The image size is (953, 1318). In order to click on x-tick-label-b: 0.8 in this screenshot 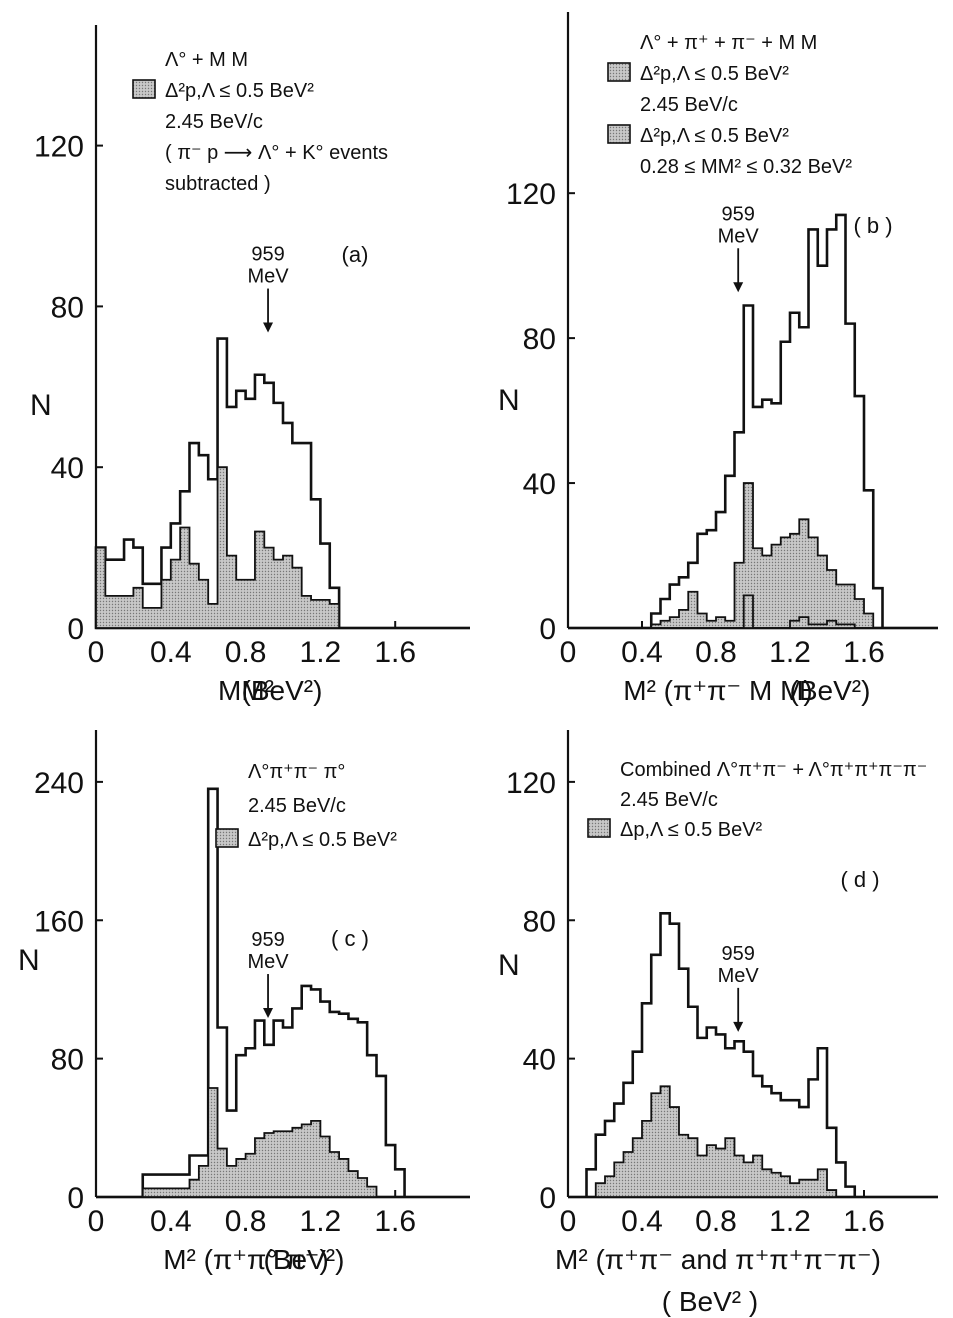, I will do `click(716, 652)`.